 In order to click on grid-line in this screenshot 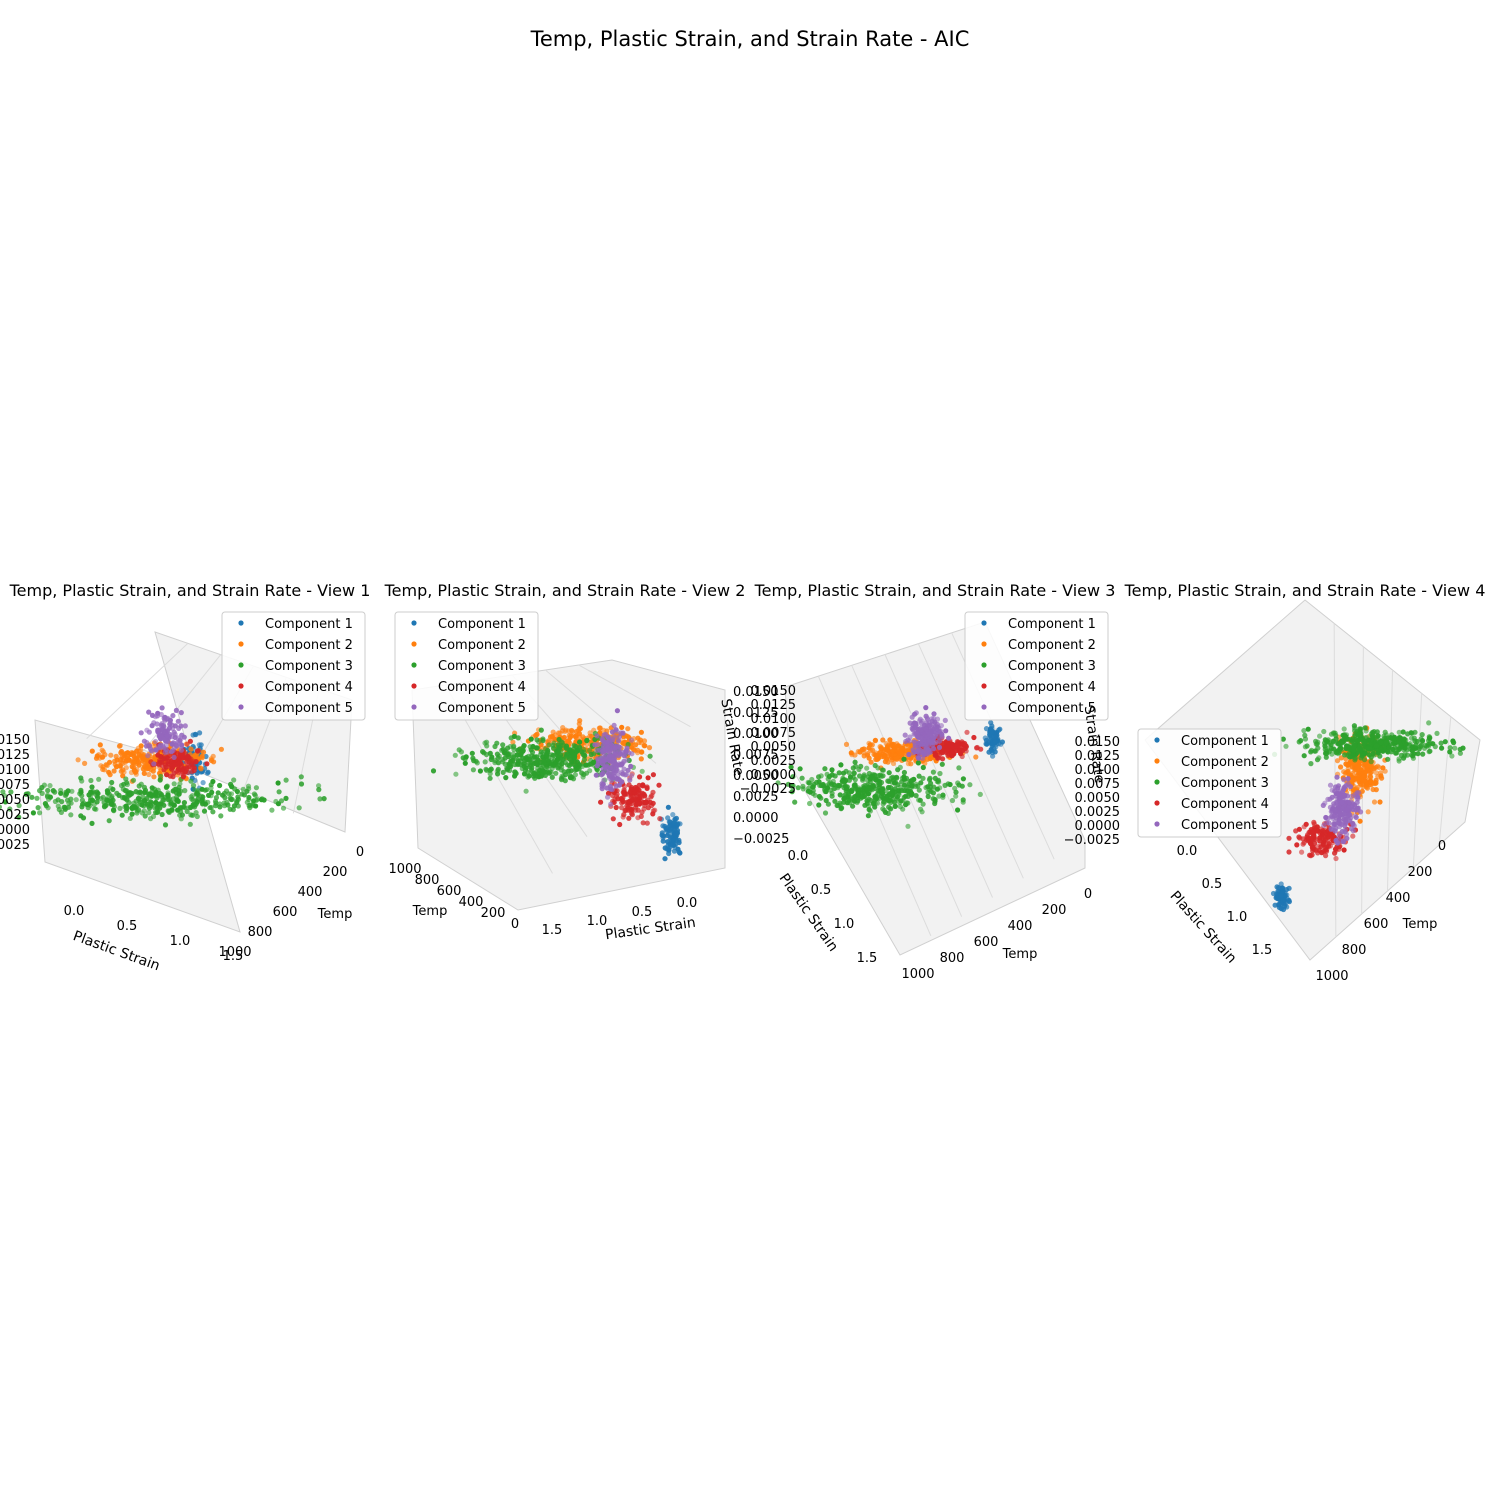, I will do `click(179, 706)`.